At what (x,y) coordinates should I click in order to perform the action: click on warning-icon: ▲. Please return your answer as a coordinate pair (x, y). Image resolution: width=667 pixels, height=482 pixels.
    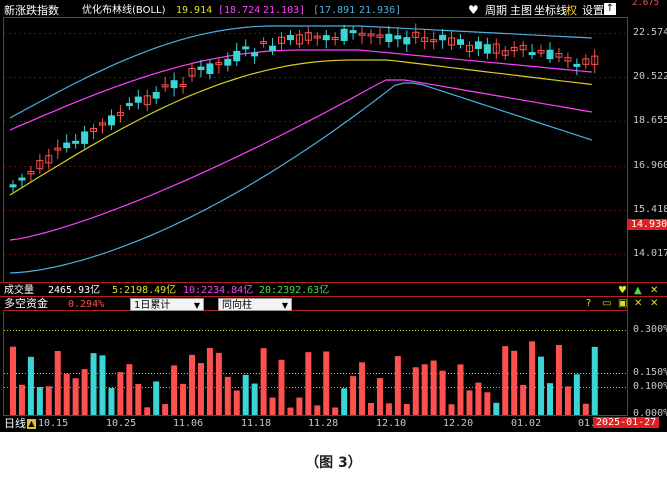
    Looking at the image, I should click on (31, 424).